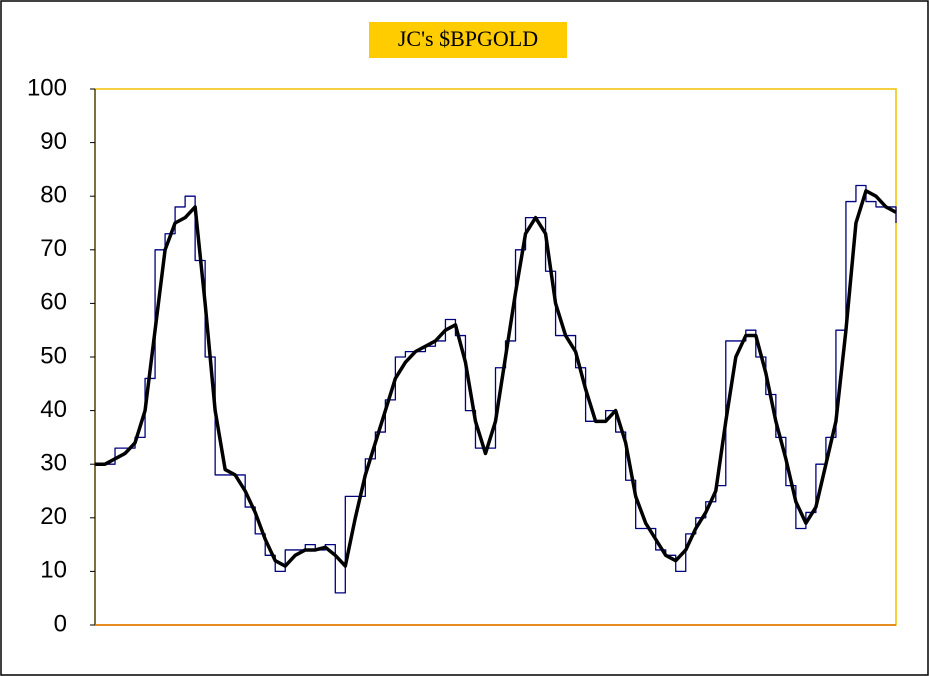  What do you see at coordinates (47, 87) in the screenshot?
I see `y-tick-label: 100` at bounding box center [47, 87].